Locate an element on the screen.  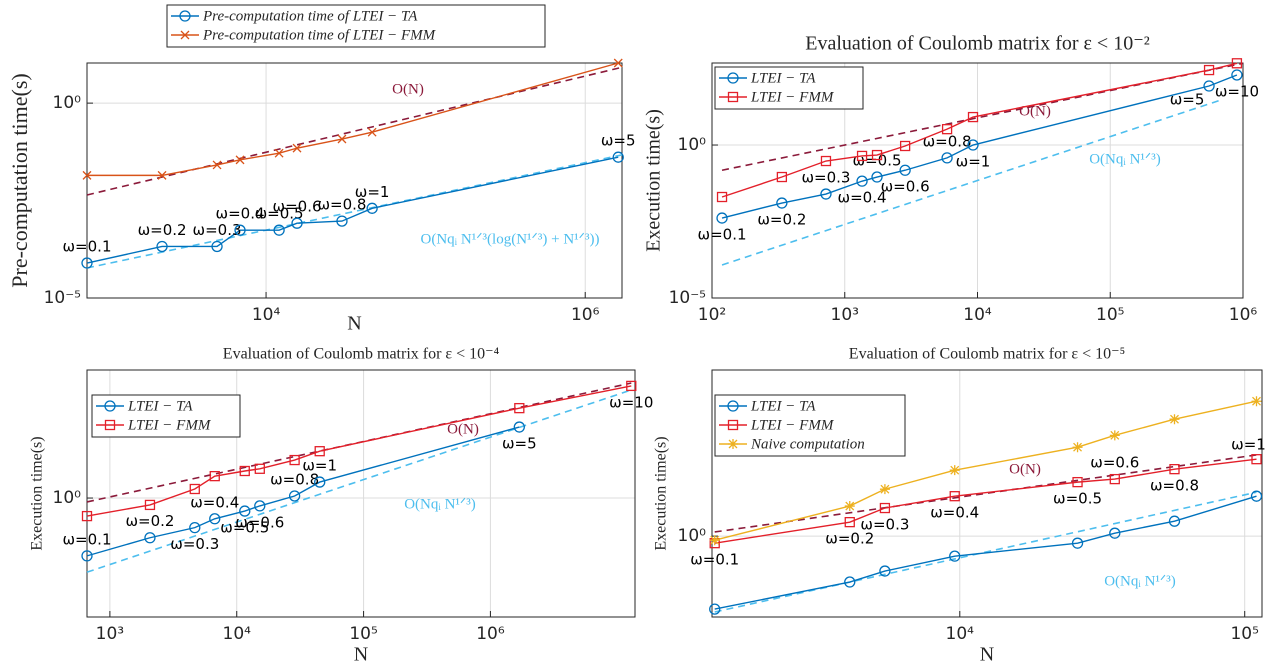
x-tick-label: 10² is located at coordinates (712, 315).